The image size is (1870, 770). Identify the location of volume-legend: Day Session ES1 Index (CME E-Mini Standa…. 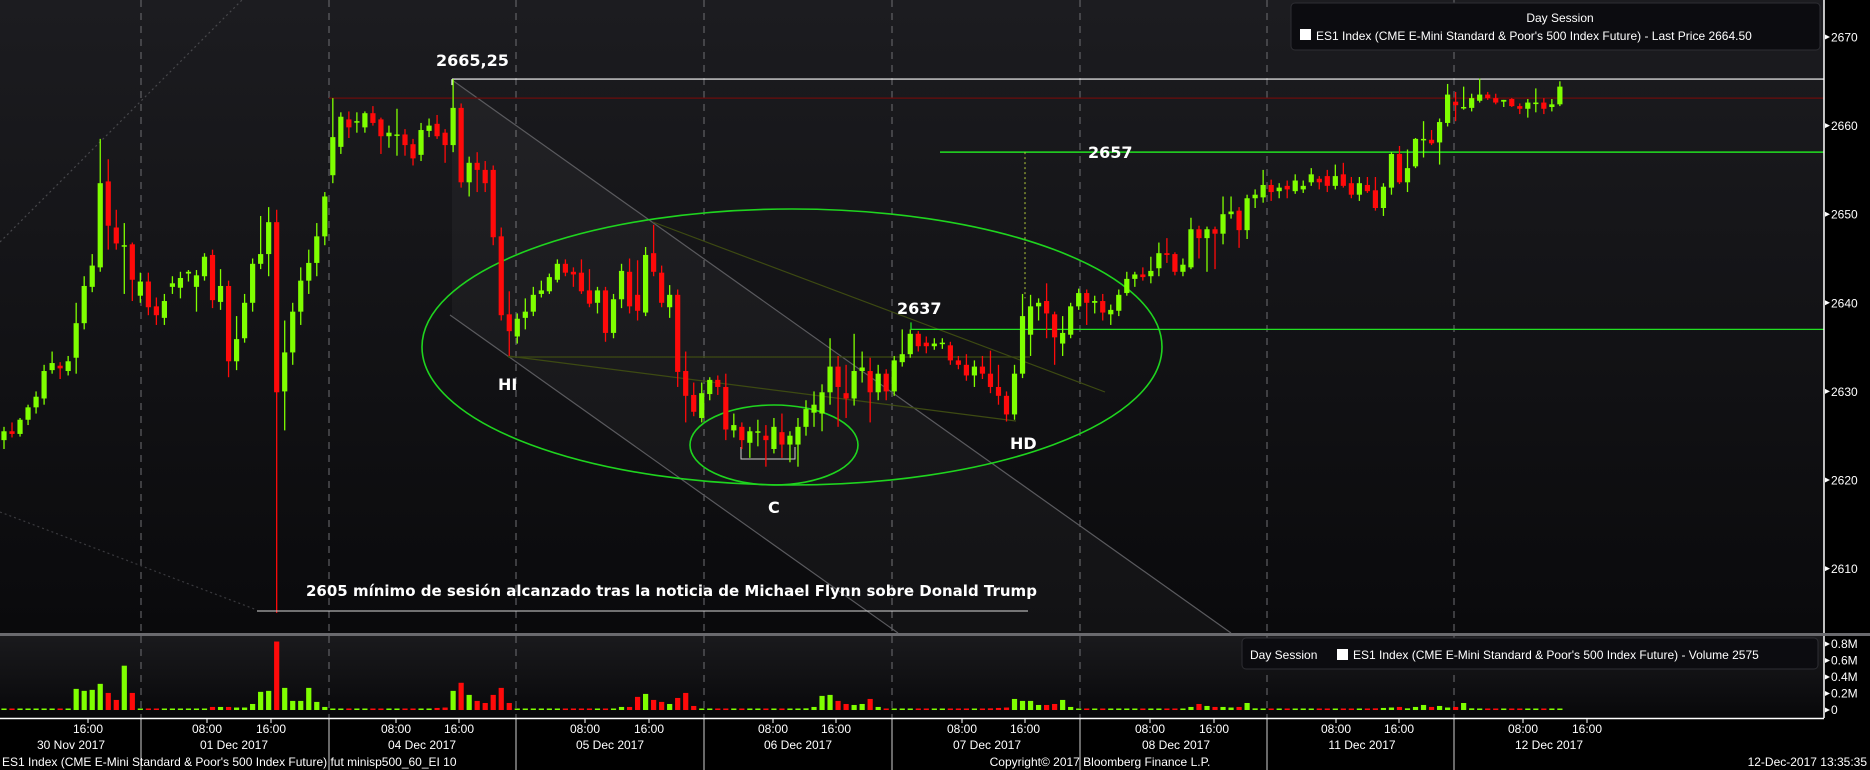
(1530, 653).